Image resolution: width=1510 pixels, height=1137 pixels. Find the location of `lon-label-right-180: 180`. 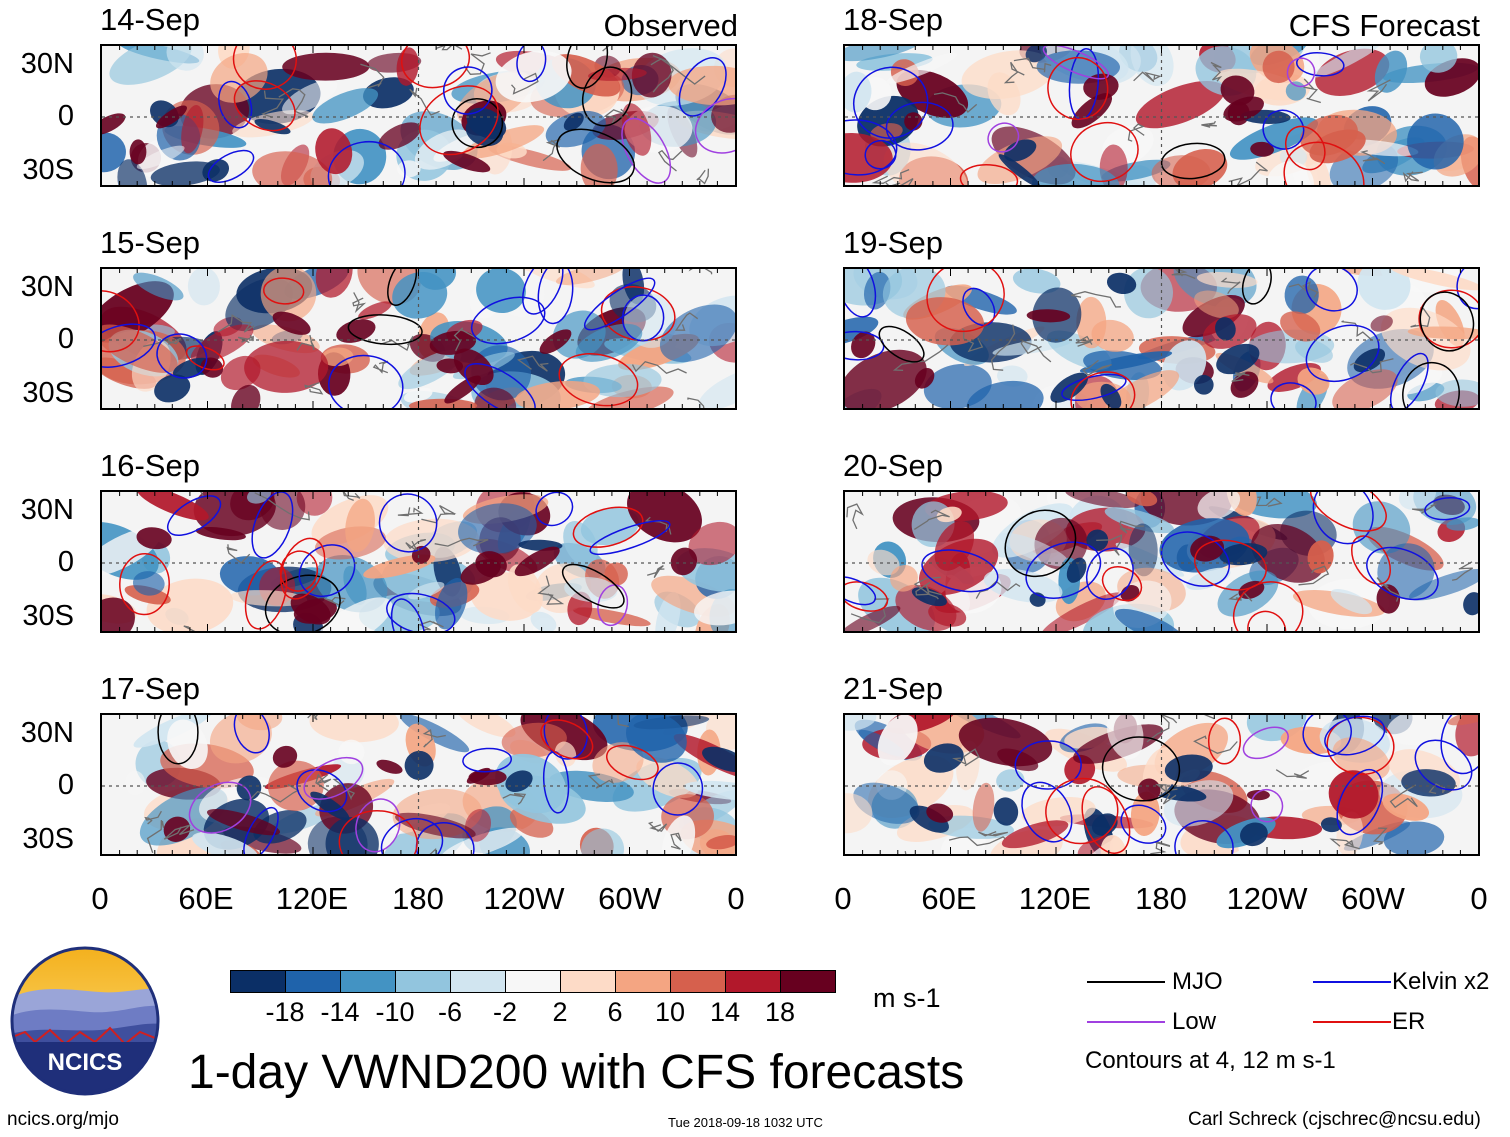

lon-label-right-180: 180 is located at coordinates (1161, 898).